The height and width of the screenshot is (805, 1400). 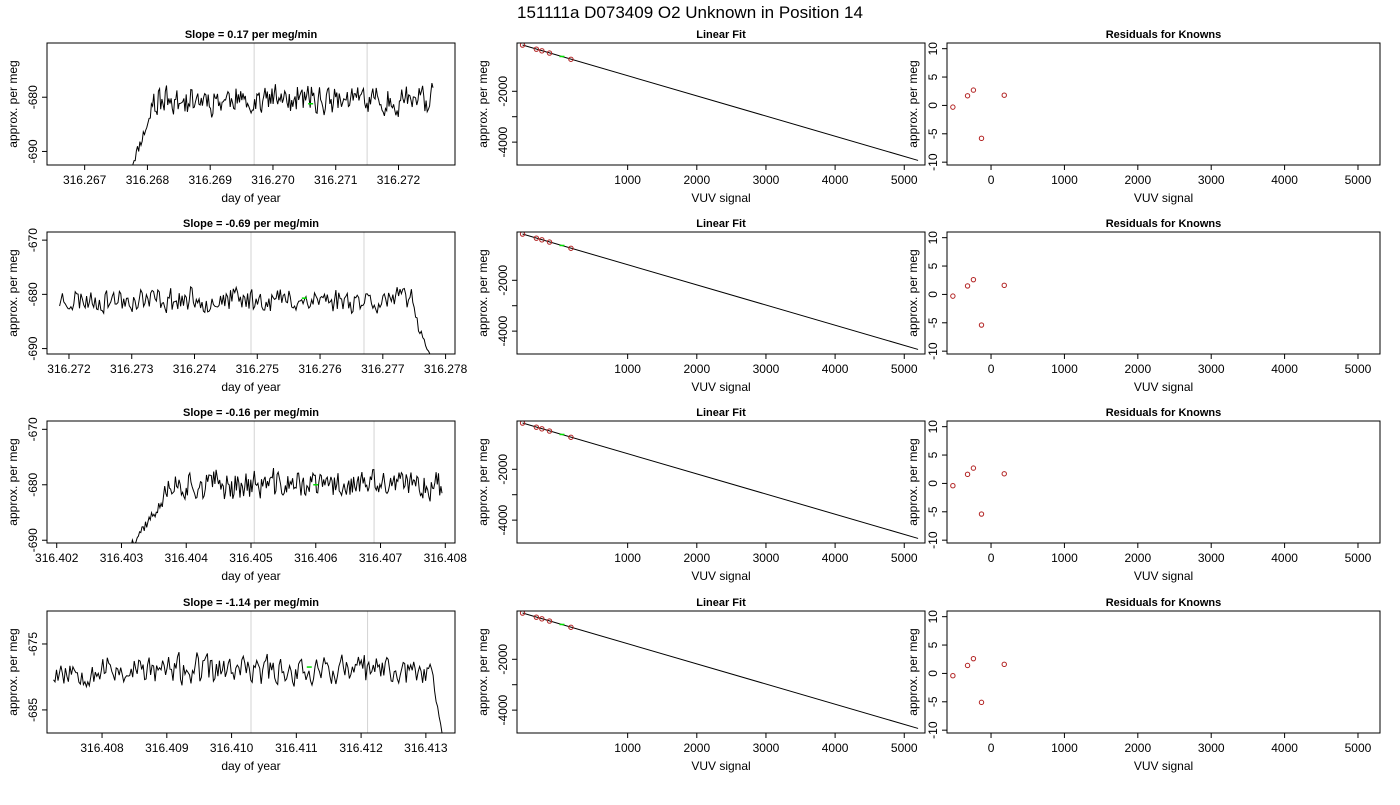 I want to click on chart-4-ytick-label: -690, so click(x=33, y=348).